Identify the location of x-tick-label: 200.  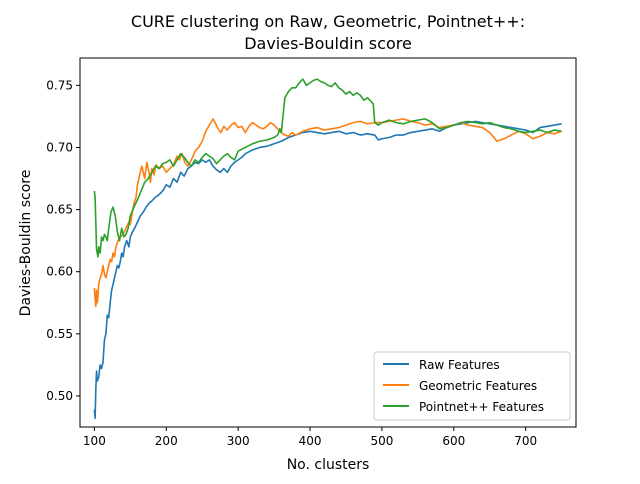
(166, 441).